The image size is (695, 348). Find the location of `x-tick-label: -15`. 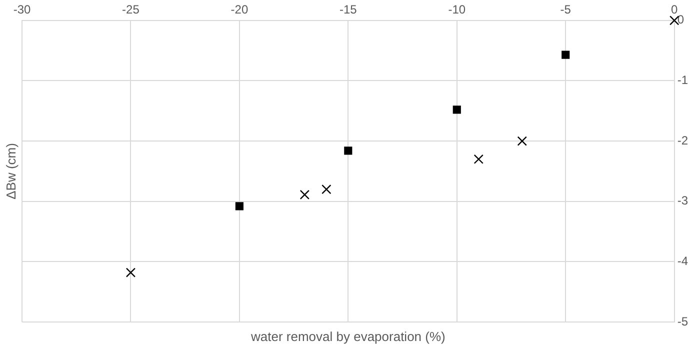

x-tick-label: -15 is located at coordinates (348, 9).